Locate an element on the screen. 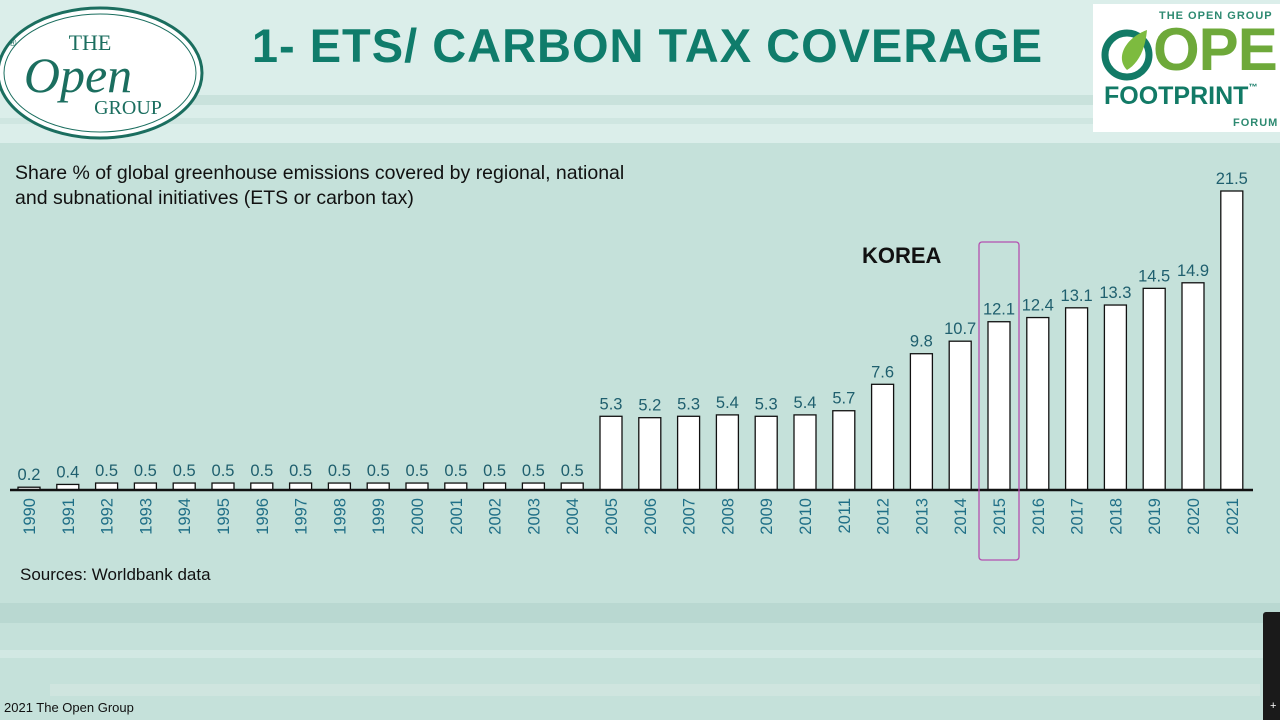  value-label-1991: 0.4 is located at coordinates (67, 472).